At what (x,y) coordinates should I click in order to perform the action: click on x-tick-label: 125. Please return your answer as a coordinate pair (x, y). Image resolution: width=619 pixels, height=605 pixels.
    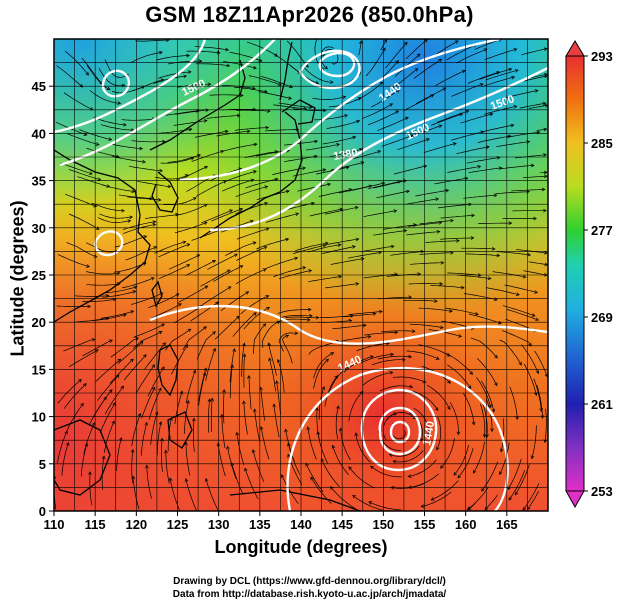
    Looking at the image, I should click on (178, 524).